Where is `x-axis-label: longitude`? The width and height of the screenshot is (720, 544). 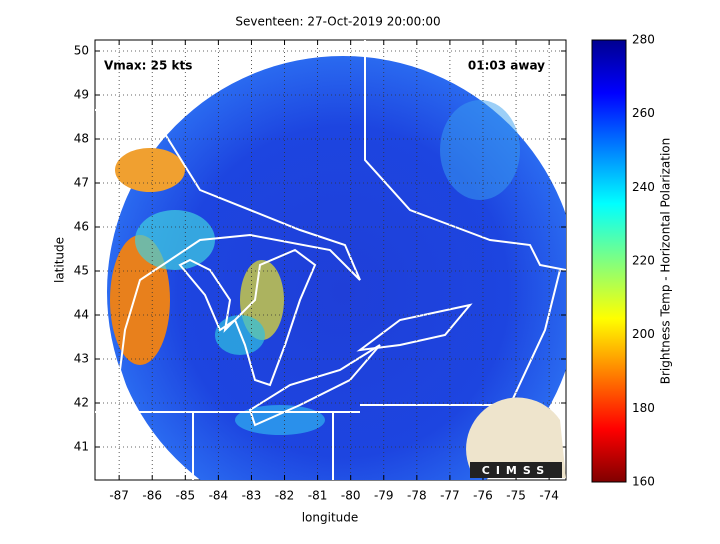
x-axis-label: longitude is located at coordinates (330, 518).